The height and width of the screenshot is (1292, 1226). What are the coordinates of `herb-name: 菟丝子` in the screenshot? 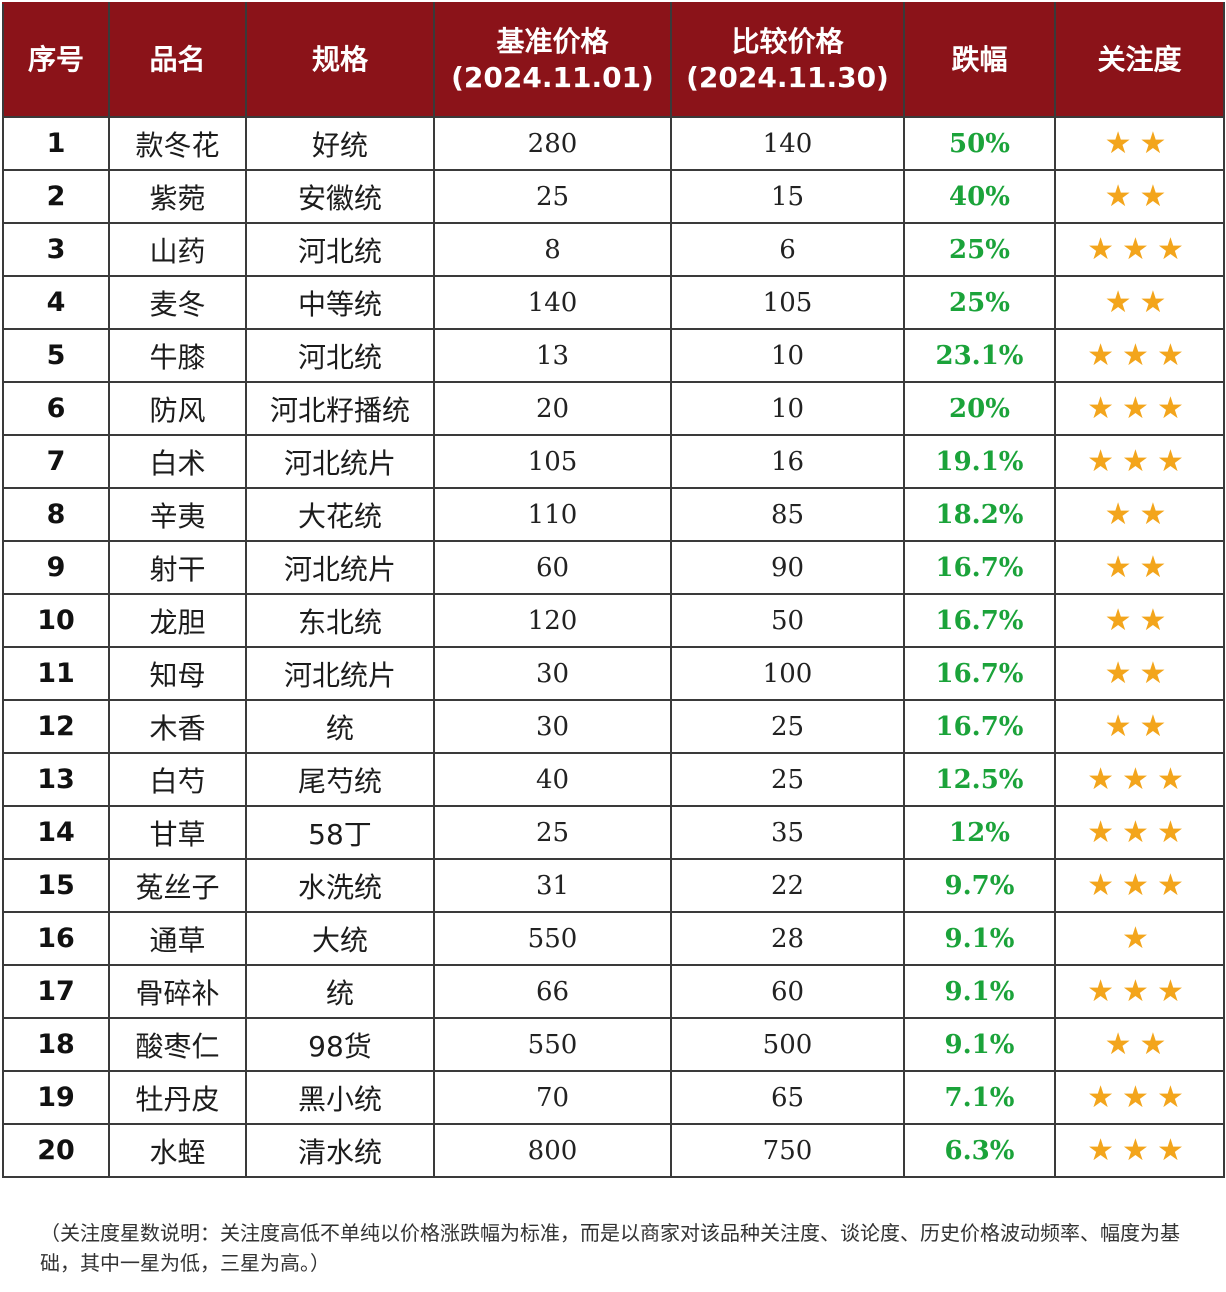 It's located at (177, 885).